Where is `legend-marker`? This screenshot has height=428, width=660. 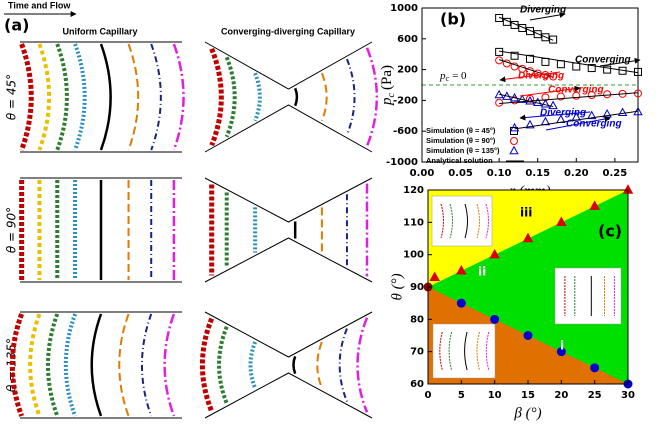 legend-marker is located at coordinates (514, 141).